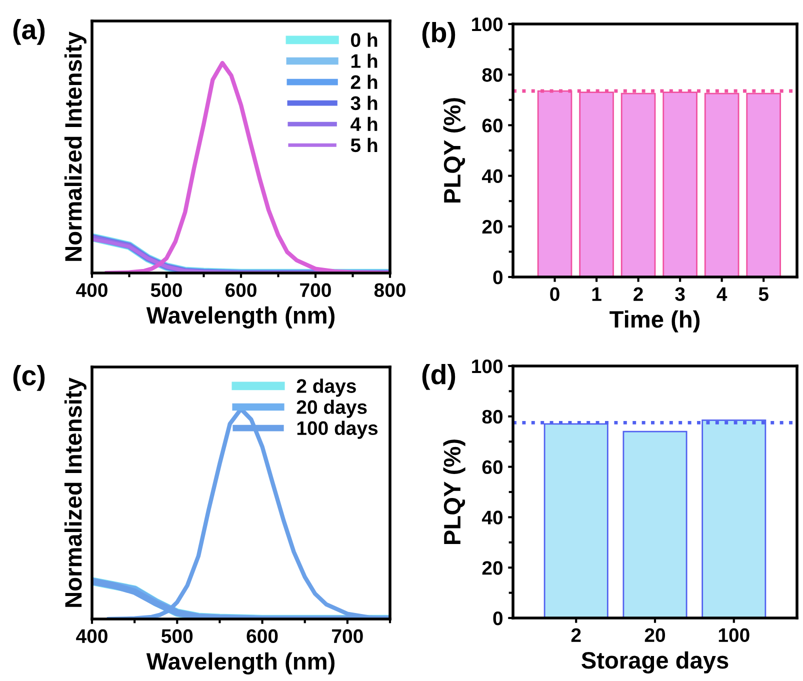 This screenshot has width=803, height=681. I want to click on text: (a), so click(29, 32).